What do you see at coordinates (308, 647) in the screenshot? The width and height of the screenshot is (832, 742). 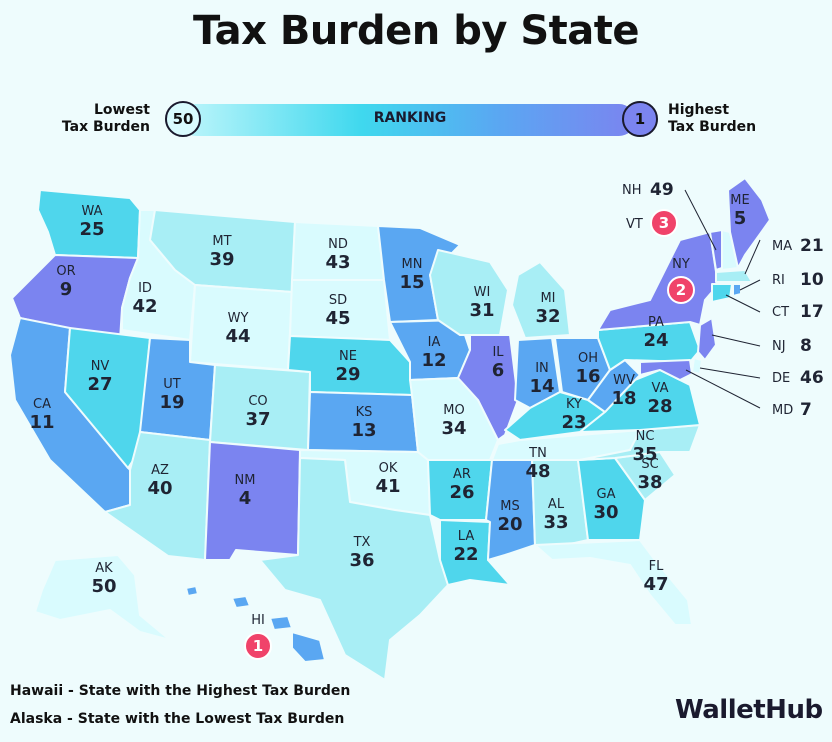 I see `state-hi-big` at bounding box center [308, 647].